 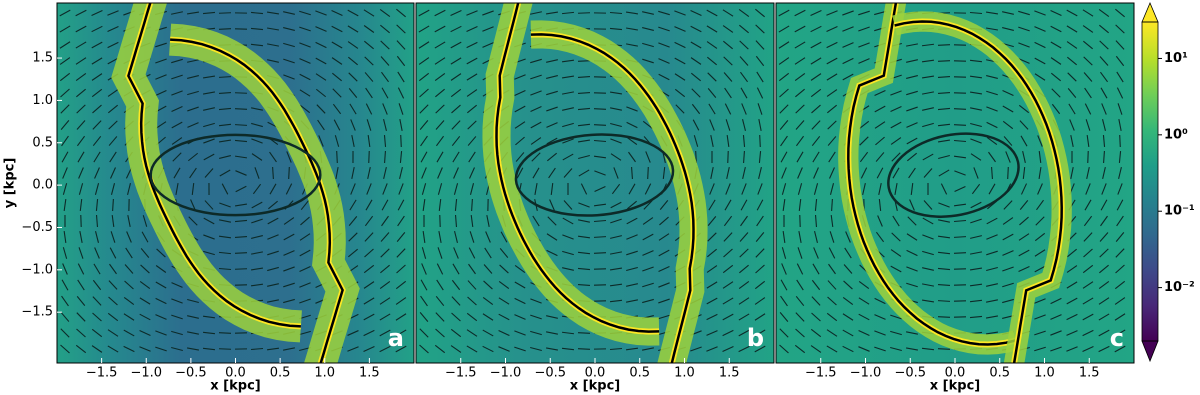 What do you see at coordinates (1150, 181) in the screenshot?
I see `colorbar` at bounding box center [1150, 181].